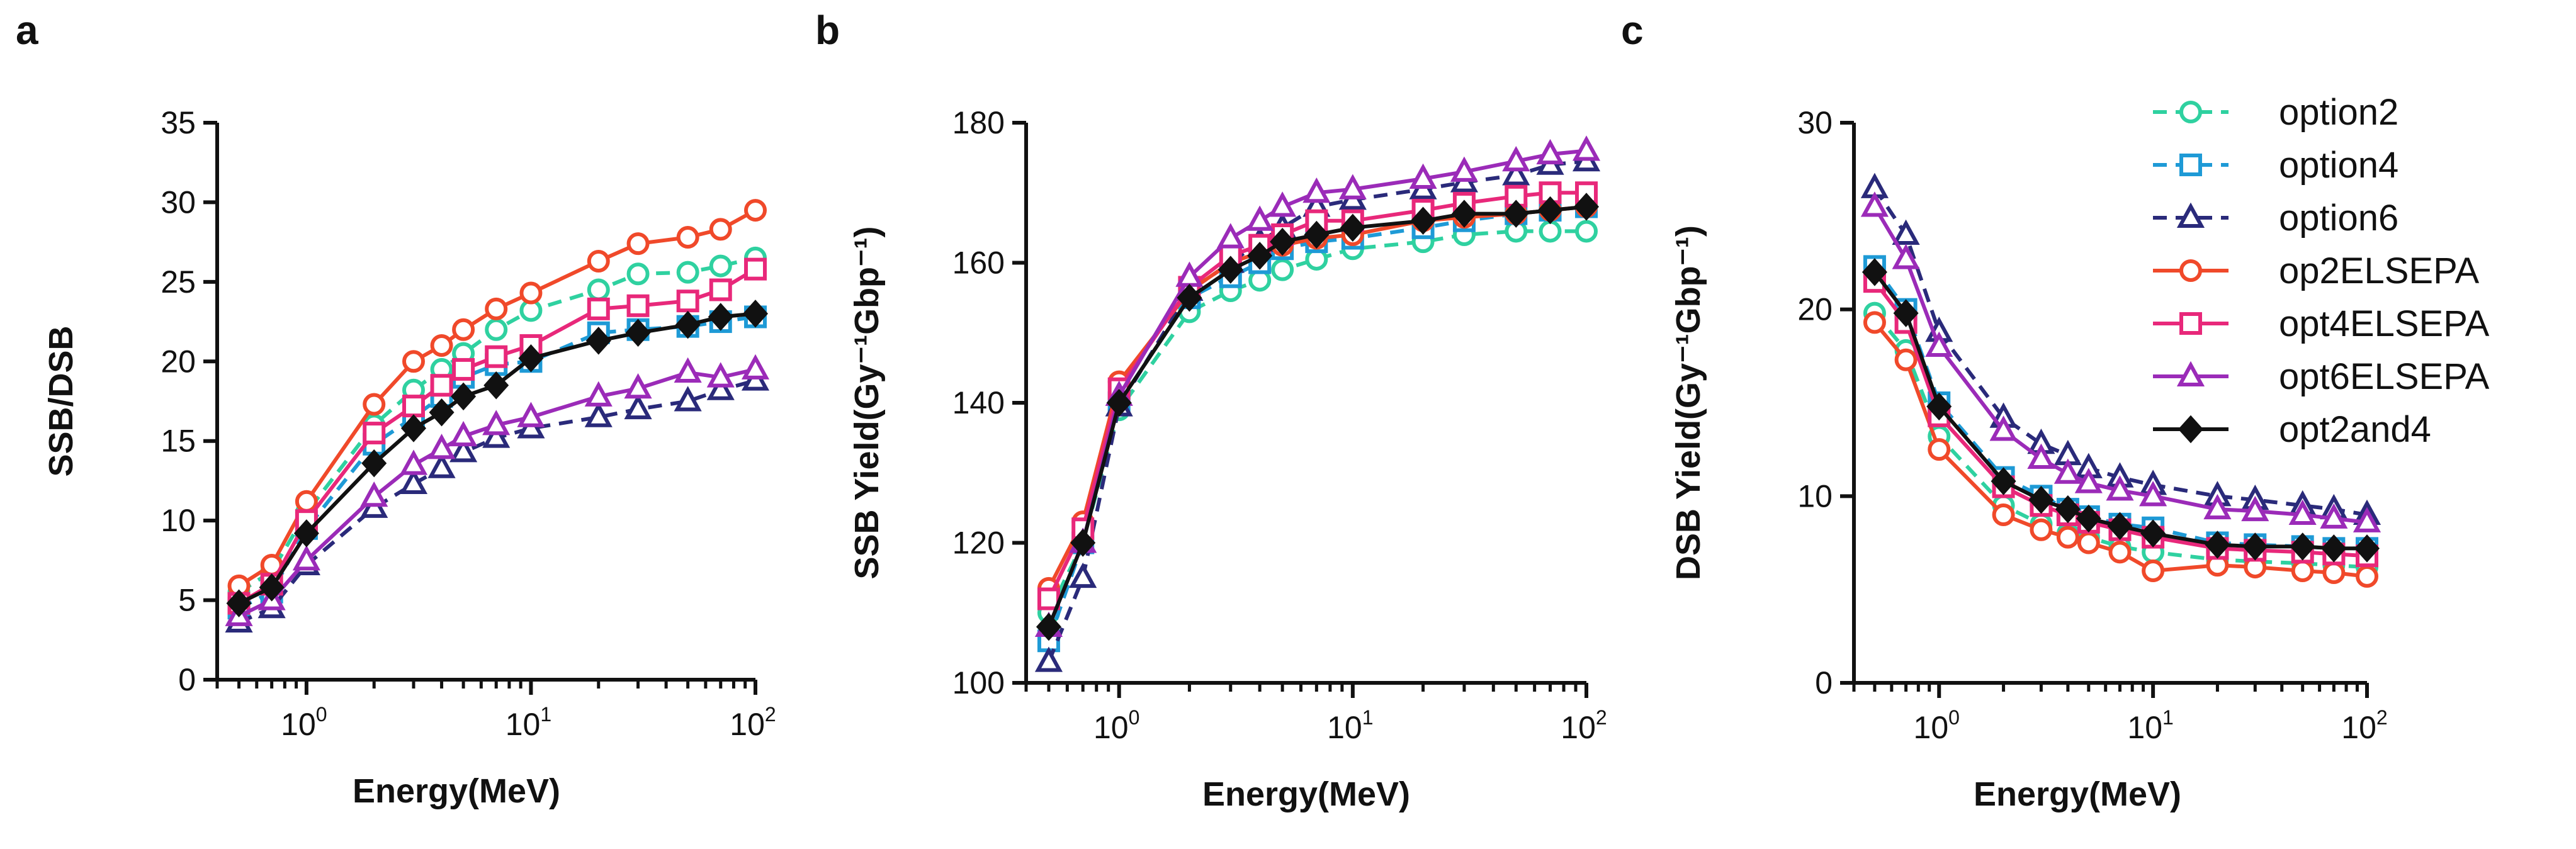 This screenshot has height=849, width=2576. What do you see at coordinates (2338, 218) in the screenshot?
I see `legend-label: option6` at bounding box center [2338, 218].